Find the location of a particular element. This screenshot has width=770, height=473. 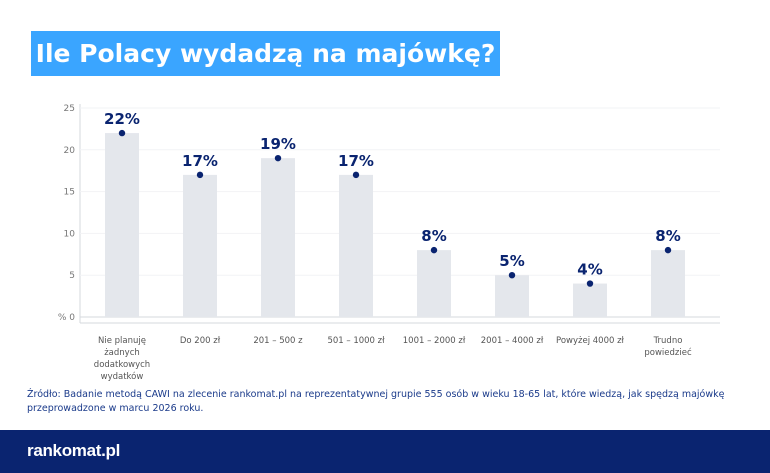

y-tick-label: 15 is located at coordinates (69, 193).